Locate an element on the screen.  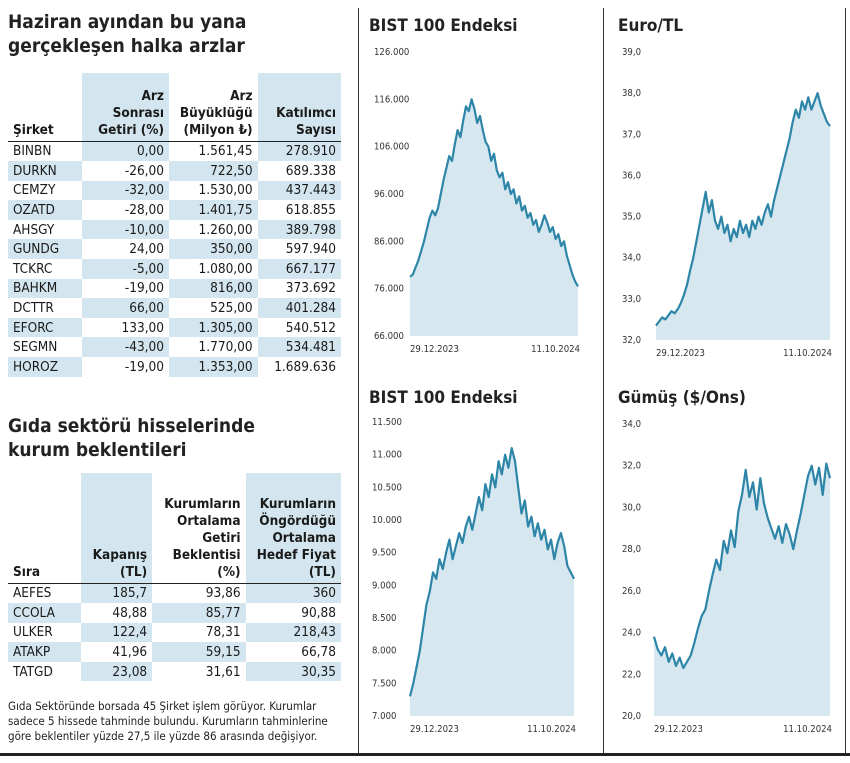
food-header-rank: Sıra is located at coordinates (27, 571).